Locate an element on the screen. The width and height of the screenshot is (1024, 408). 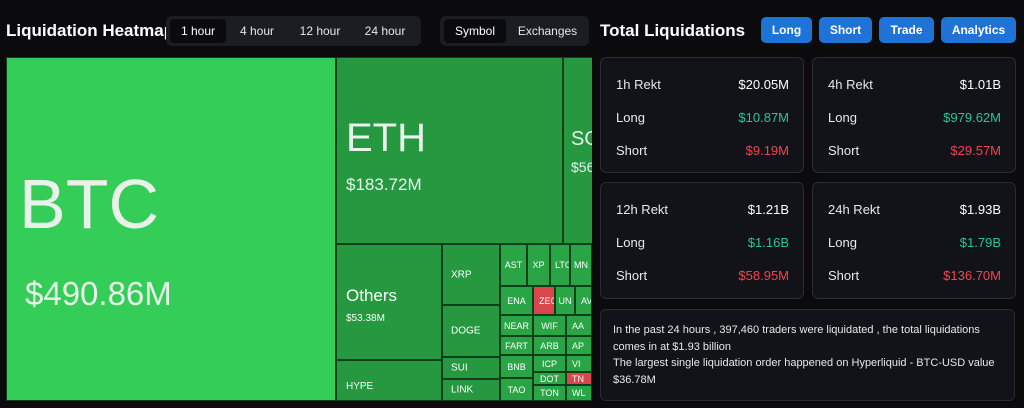
heatmap-tile-wl: WL is located at coordinates (579, 393).